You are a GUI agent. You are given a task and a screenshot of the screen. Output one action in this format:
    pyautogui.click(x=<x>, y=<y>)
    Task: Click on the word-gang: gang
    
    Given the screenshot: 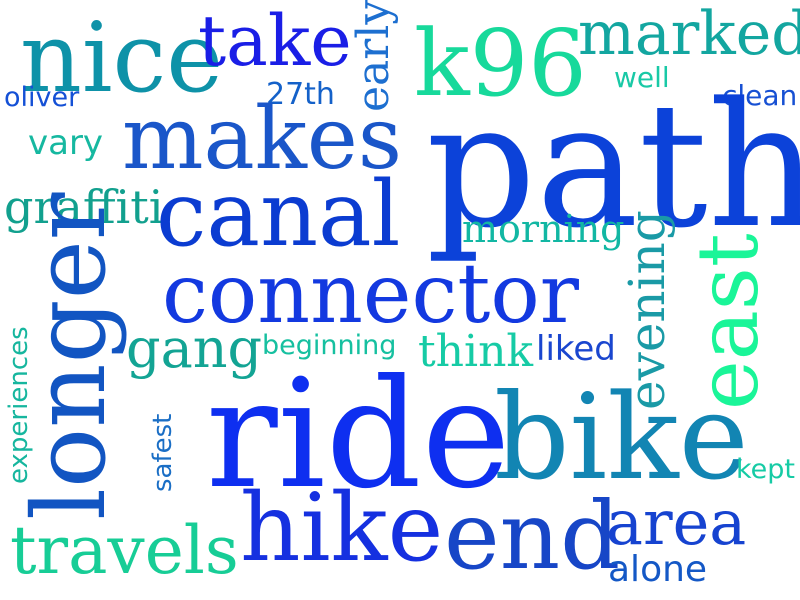 What is the action you would take?
    pyautogui.click(x=194, y=348)
    